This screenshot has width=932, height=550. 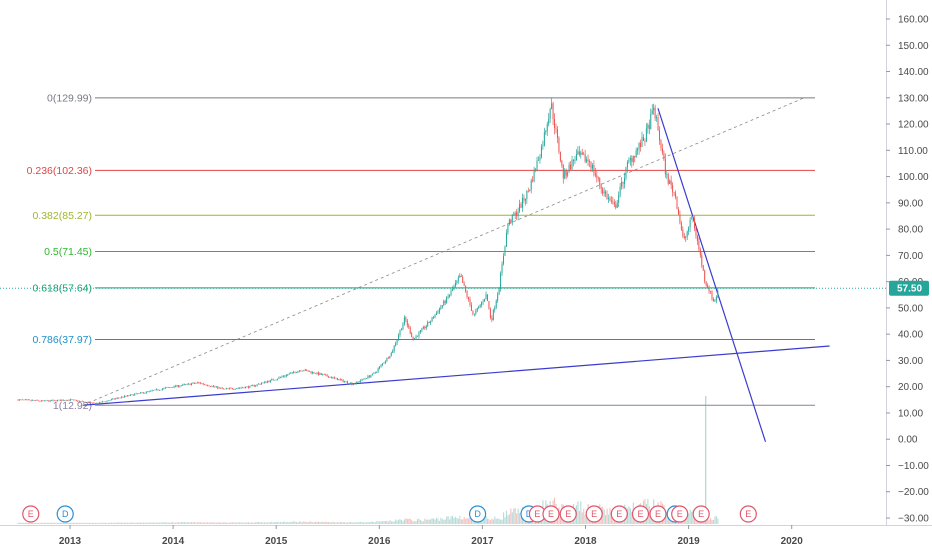 What do you see at coordinates (431, 536) in the screenshot?
I see `time-axis: 2013 2014 2015 2016 2017 2018 2019 2020` at bounding box center [431, 536].